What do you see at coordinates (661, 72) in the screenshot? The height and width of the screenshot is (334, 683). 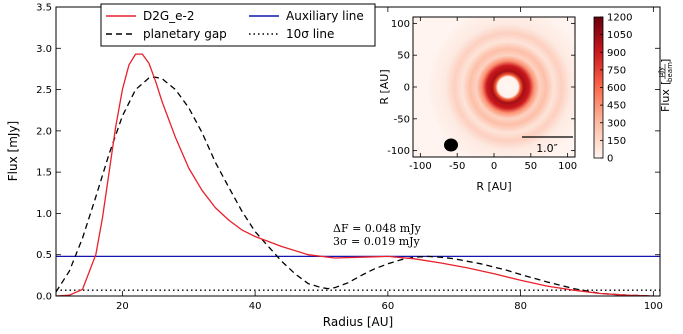 I see `colorbar-label-numerator: μJy` at bounding box center [661, 72].